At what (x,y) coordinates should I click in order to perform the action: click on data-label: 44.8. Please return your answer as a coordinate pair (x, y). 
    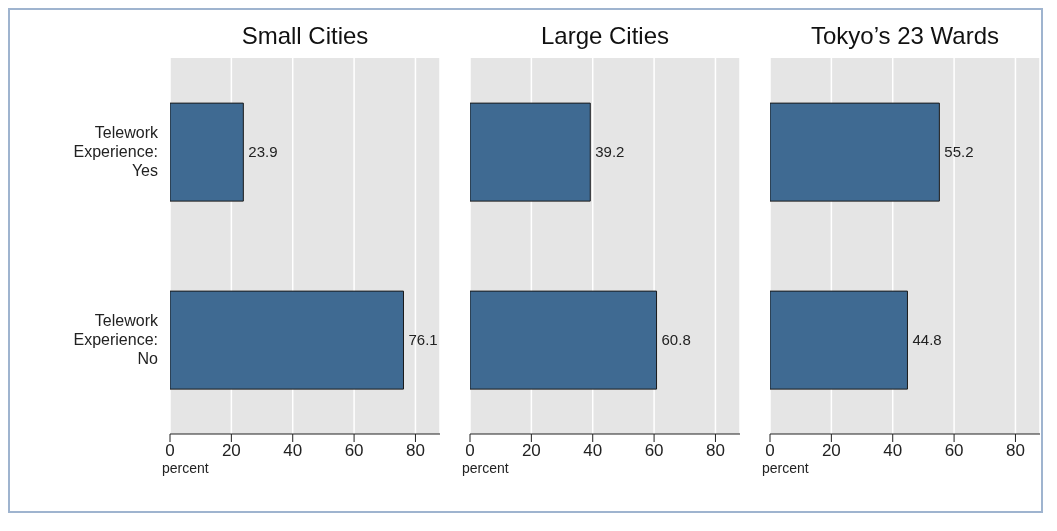
    Looking at the image, I should click on (927, 340).